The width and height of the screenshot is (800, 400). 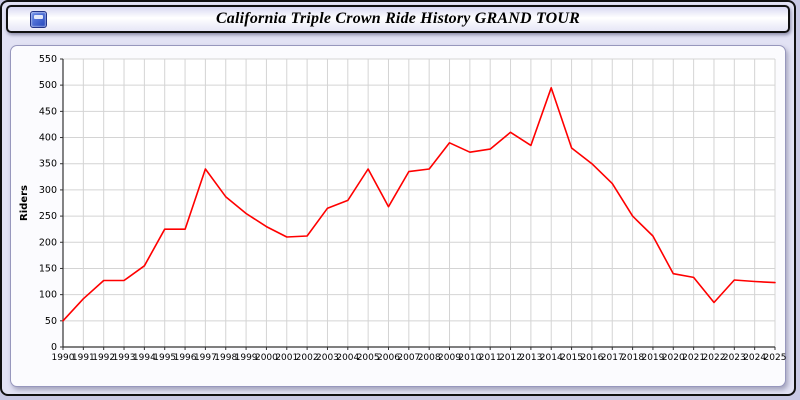 What do you see at coordinates (612, 358) in the screenshot?
I see `x-tick-label: 2017` at bounding box center [612, 358].